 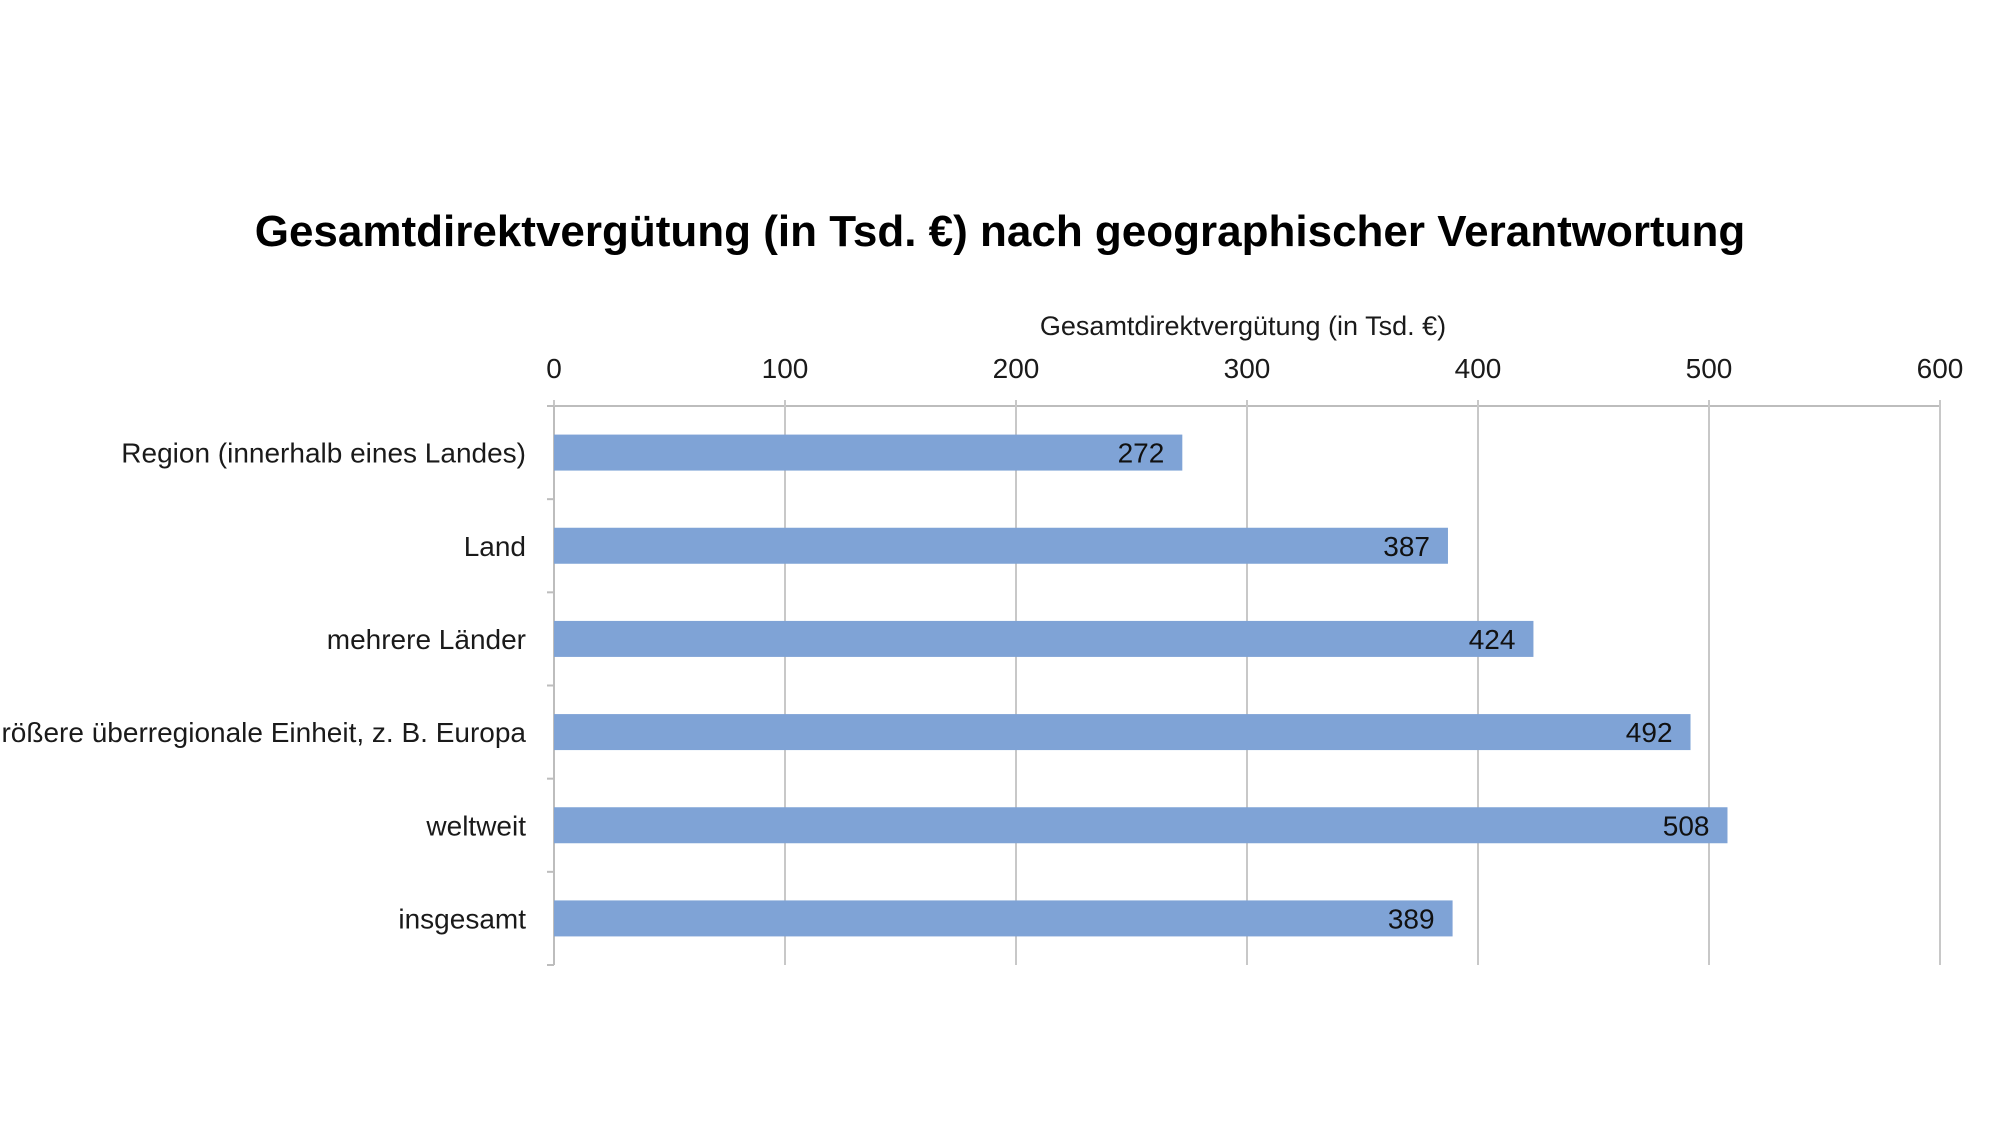 I want to click on data-label: 272, so click(x=1141, y=453).